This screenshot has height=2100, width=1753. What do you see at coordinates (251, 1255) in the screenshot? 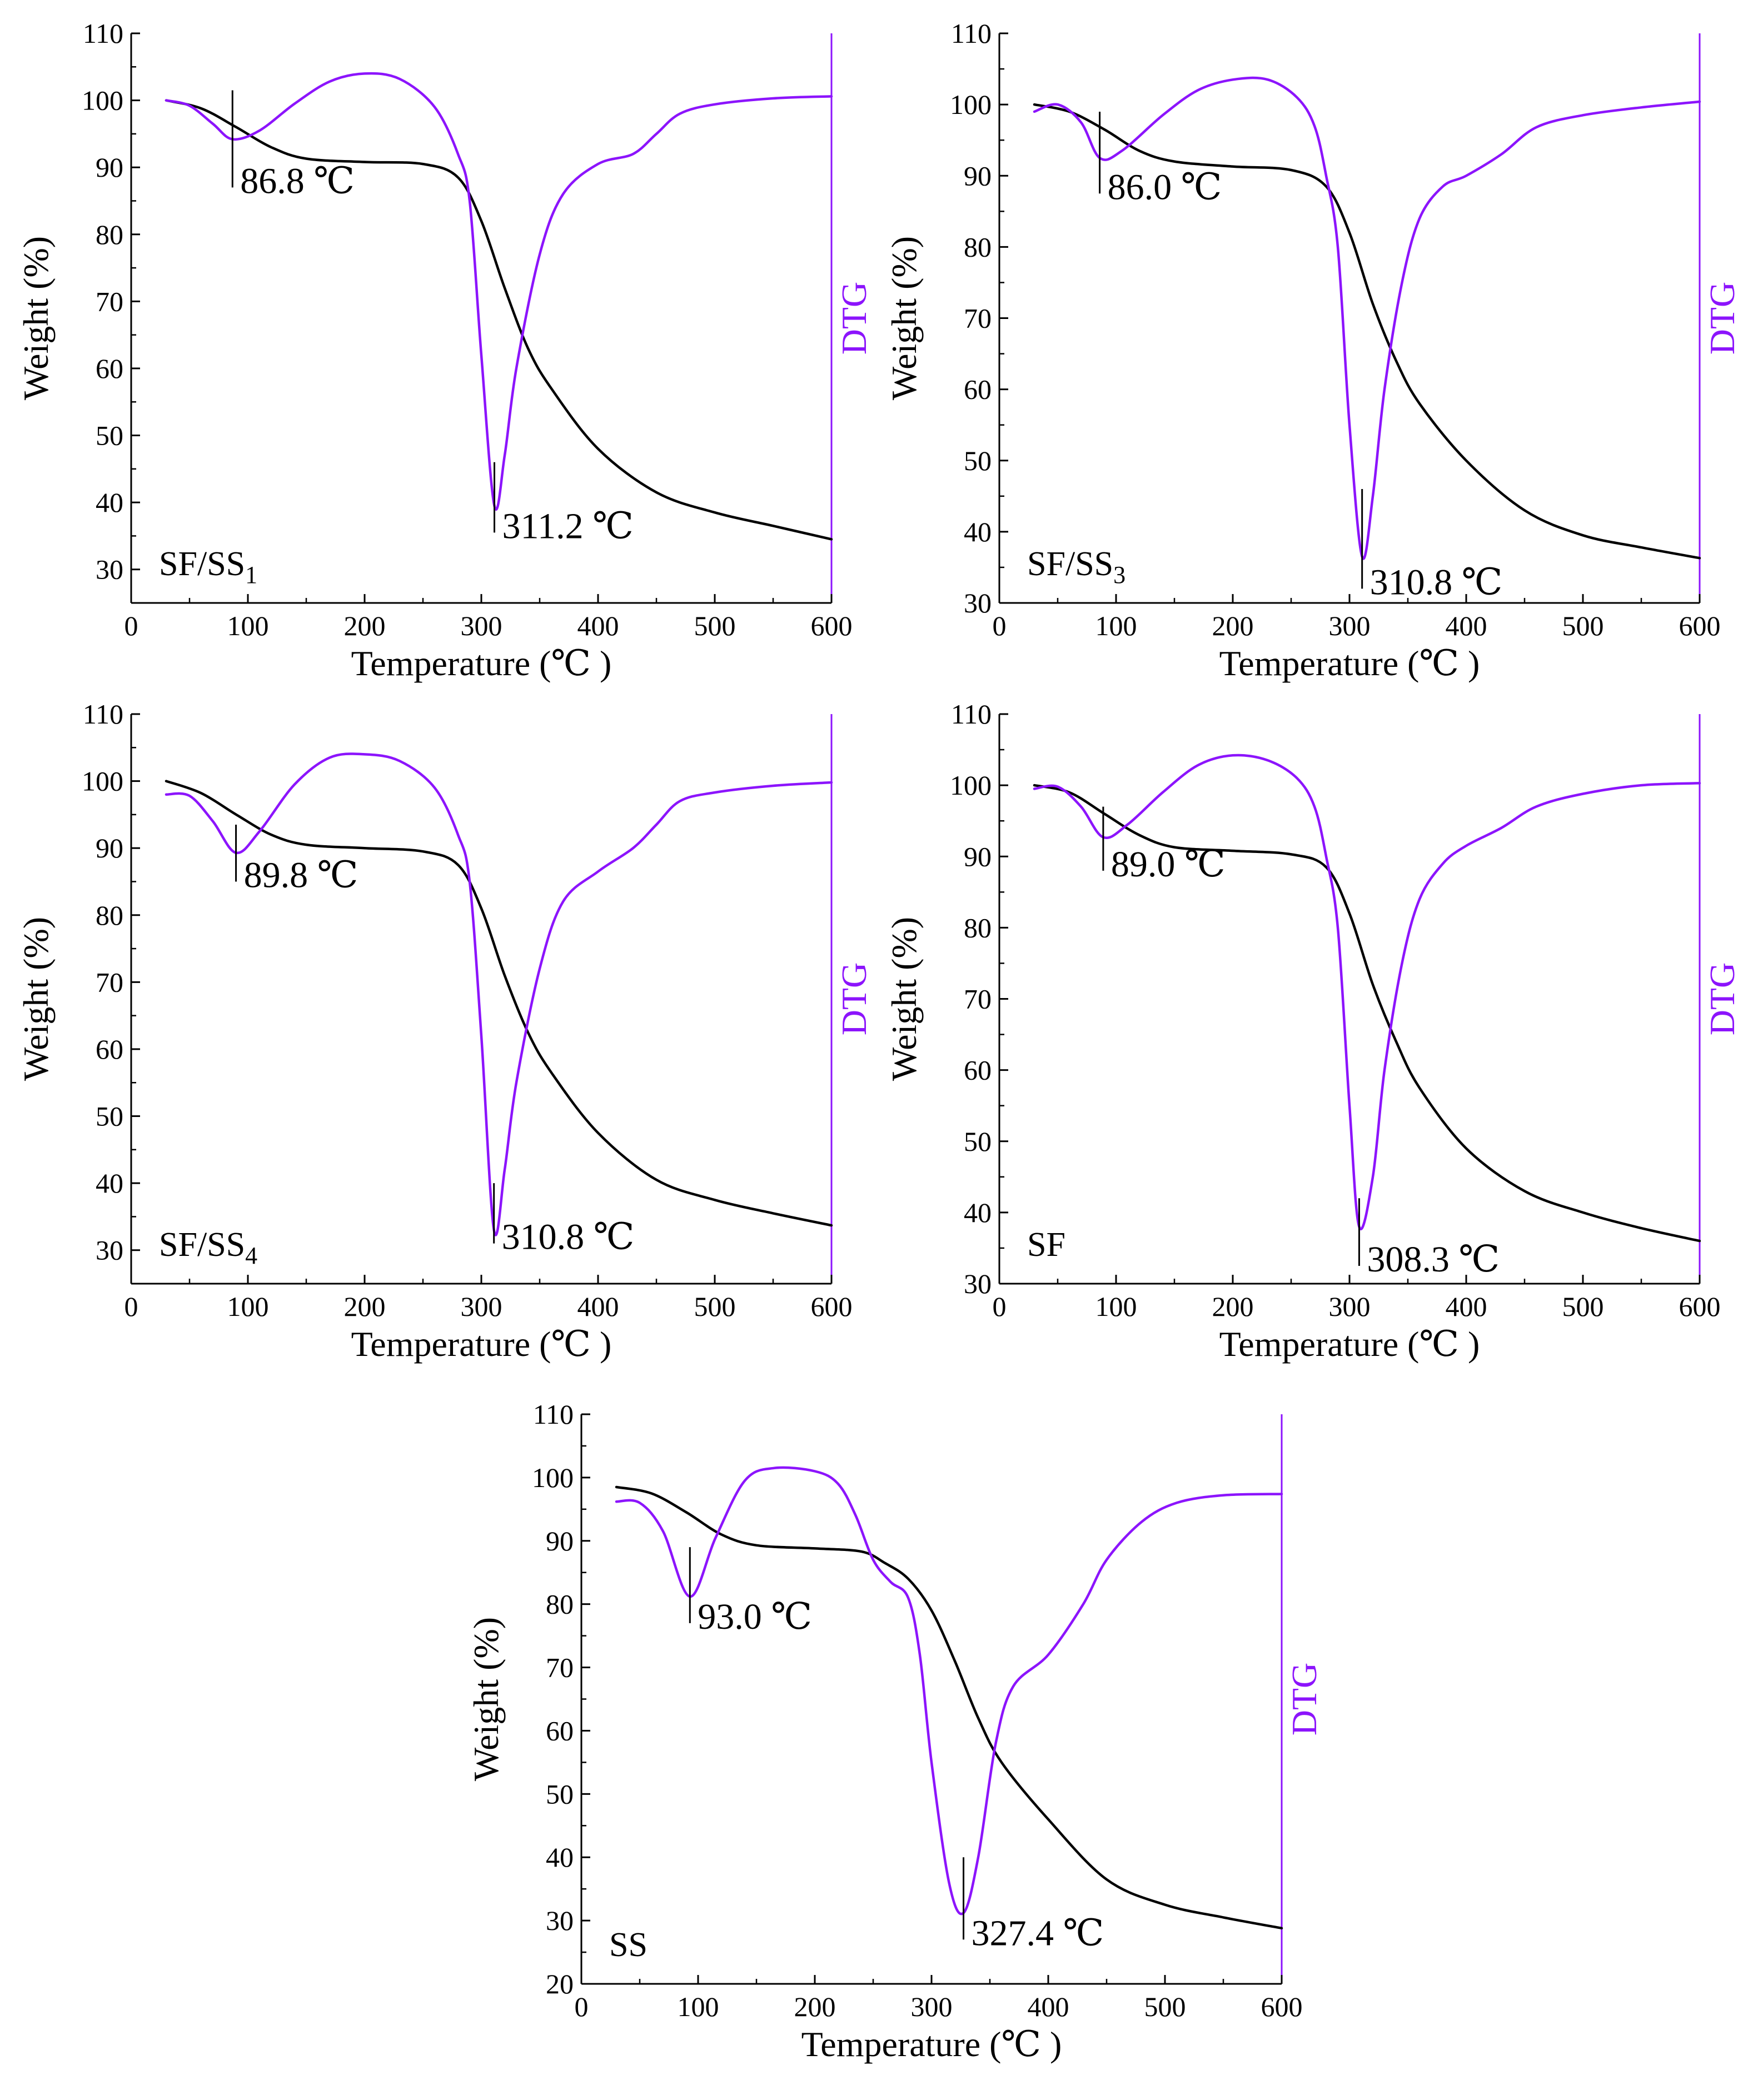
I see `sample-label-subscript: 4` at bounding box center [251, 1255].